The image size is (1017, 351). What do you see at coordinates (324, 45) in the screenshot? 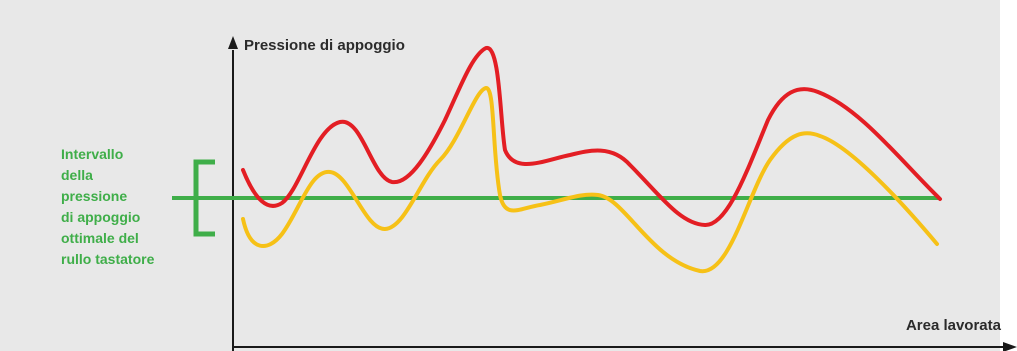
I see `y-axis-label: Pressione di appoggio` at bounding box center [324, 45].